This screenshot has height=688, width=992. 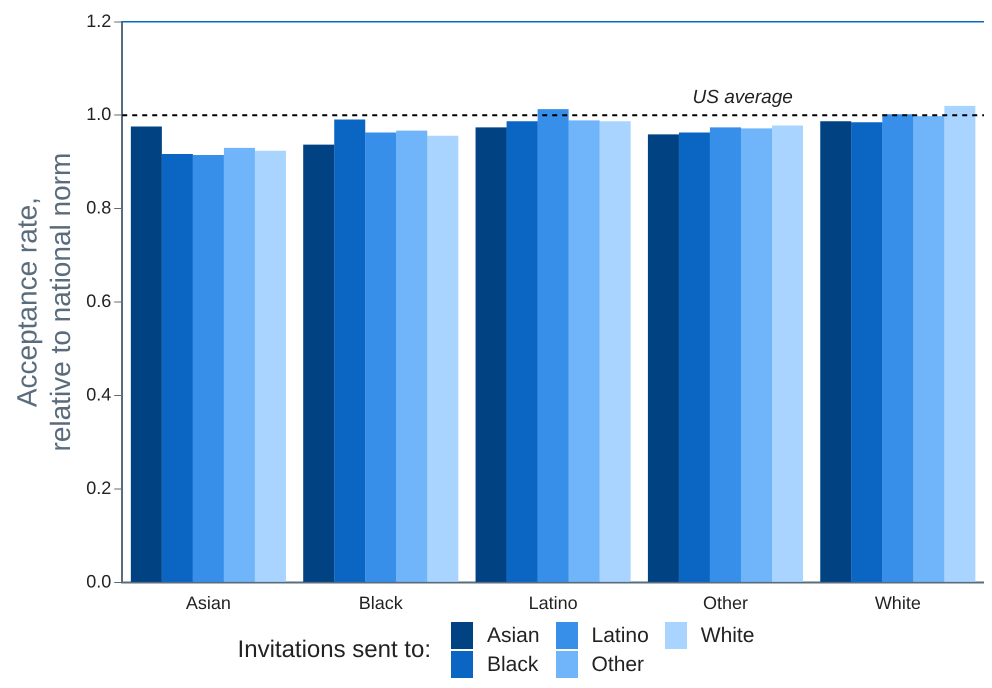 I want to click on y-tick-label: 0.2, so click(x=99, y=488).